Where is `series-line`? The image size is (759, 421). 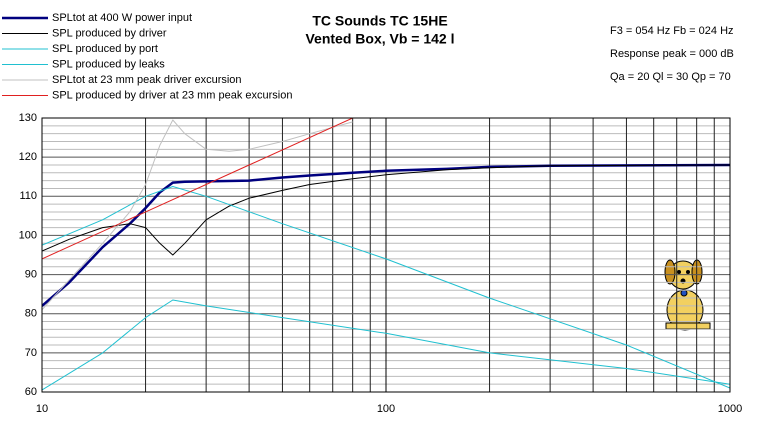 series-line is located at coordinates (197, 189).